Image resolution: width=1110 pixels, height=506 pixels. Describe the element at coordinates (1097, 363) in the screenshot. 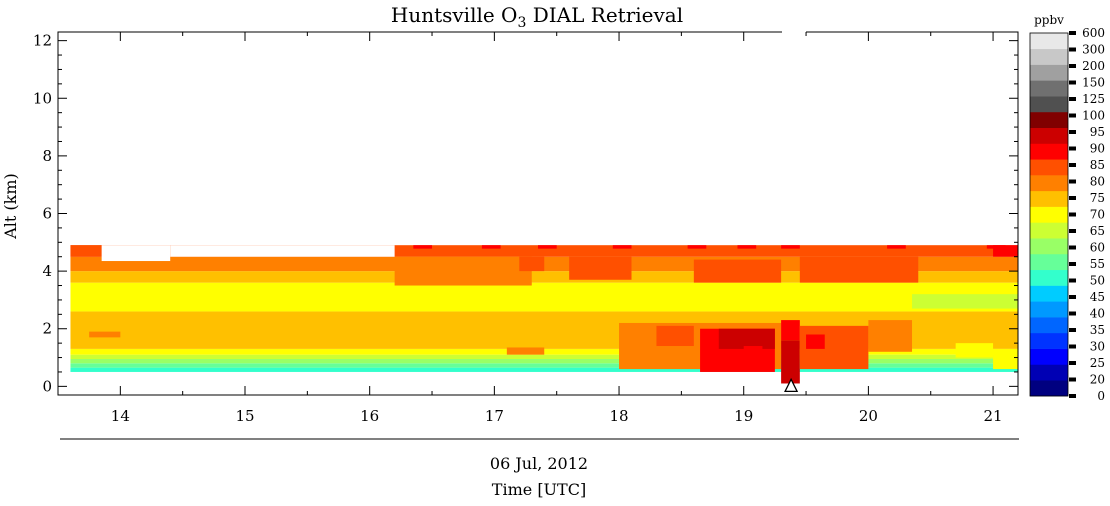

I see `colorbar-label: 25` at that location.